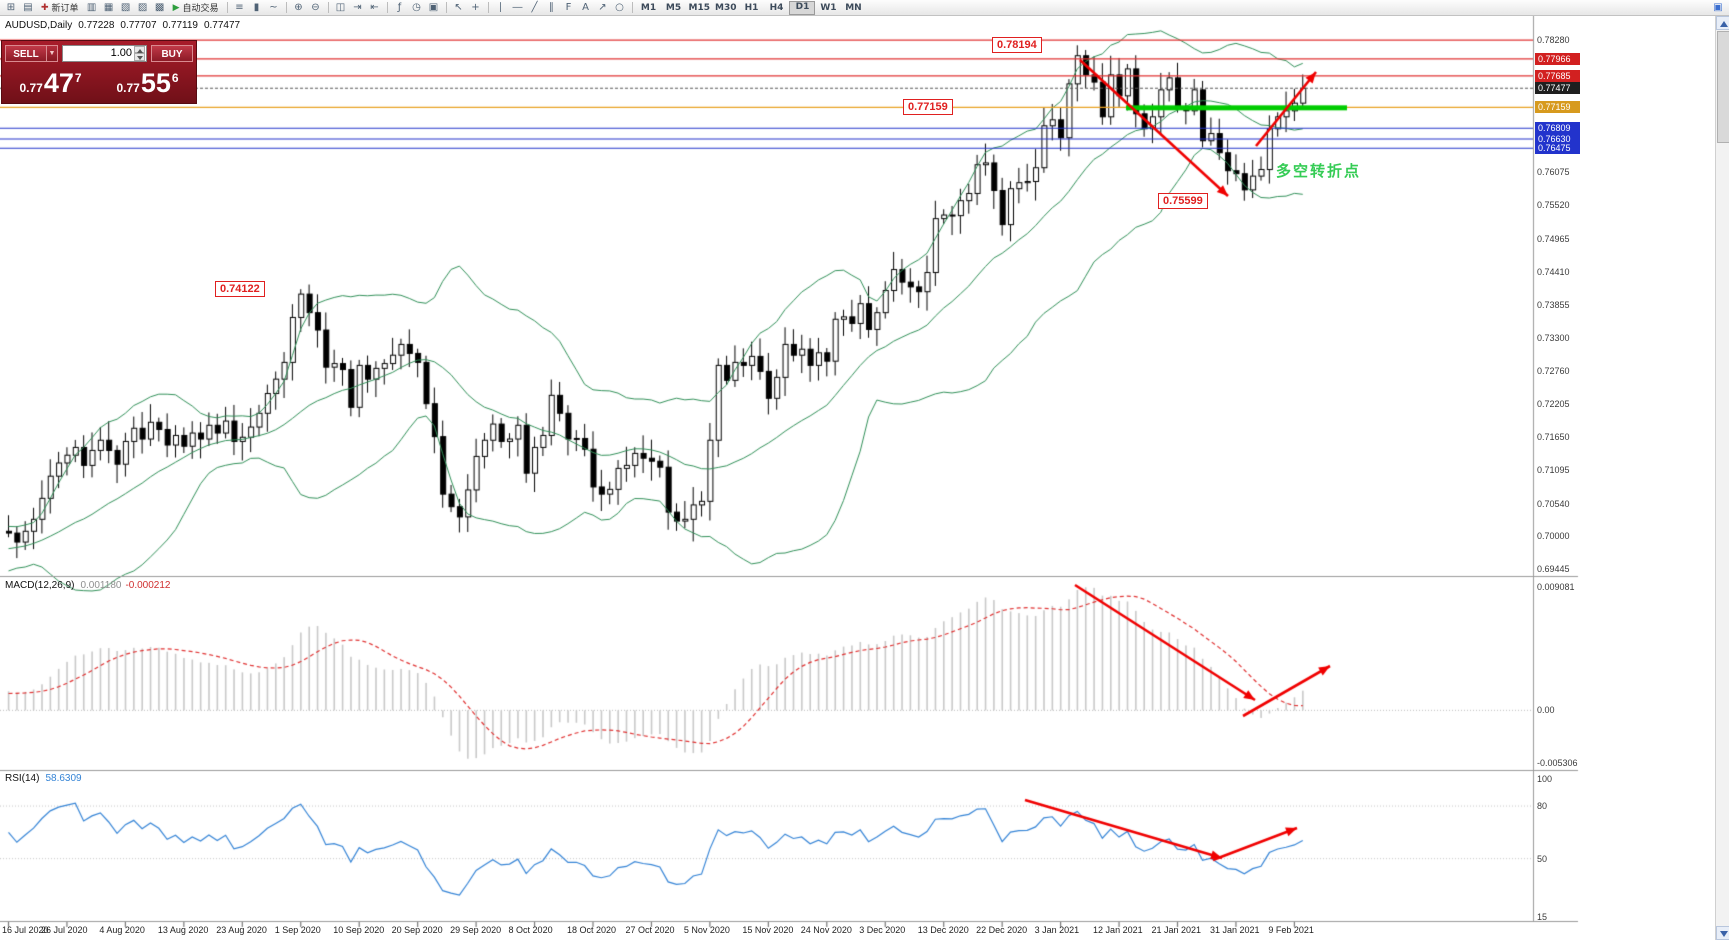  What do you see at coordinates (43, 778) in the screenshot?
I see `rsi-panel-title: RSI(14) 58.6309` at bounding box center [43, 778].